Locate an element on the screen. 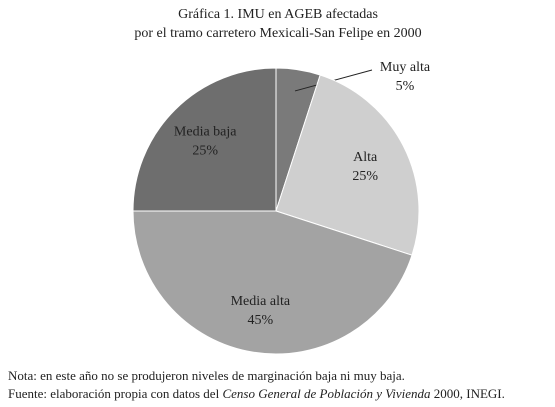 The height and width of the screenshot is (407, 555). source-text: Fuente: elaboración propia con datos del is located at coordinates (115, 393).